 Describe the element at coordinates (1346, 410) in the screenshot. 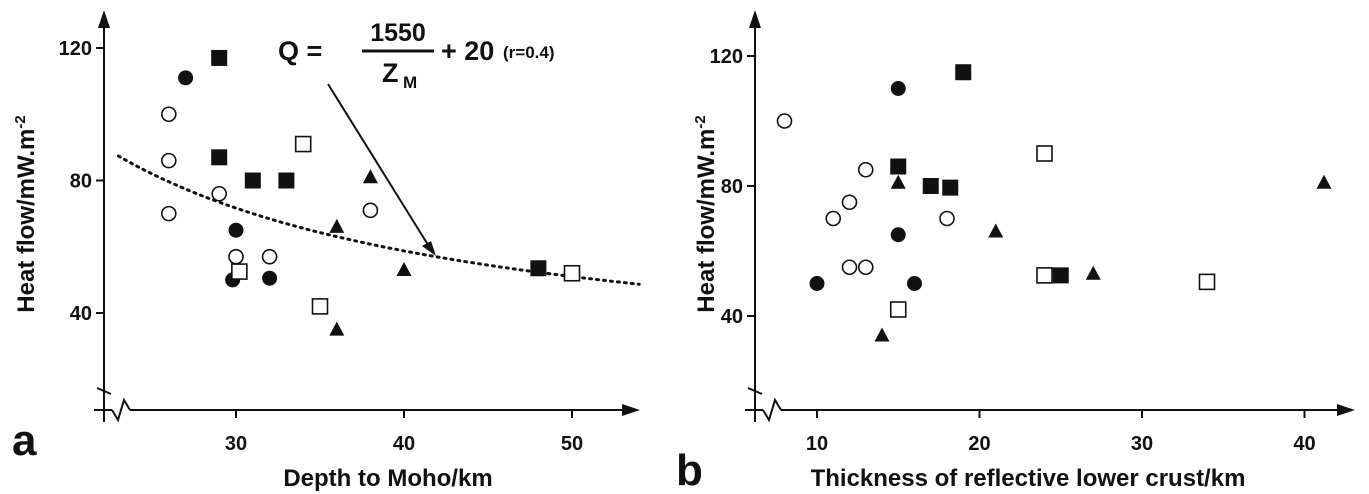

I see `panel-b-x-axis-arrow` at that location.